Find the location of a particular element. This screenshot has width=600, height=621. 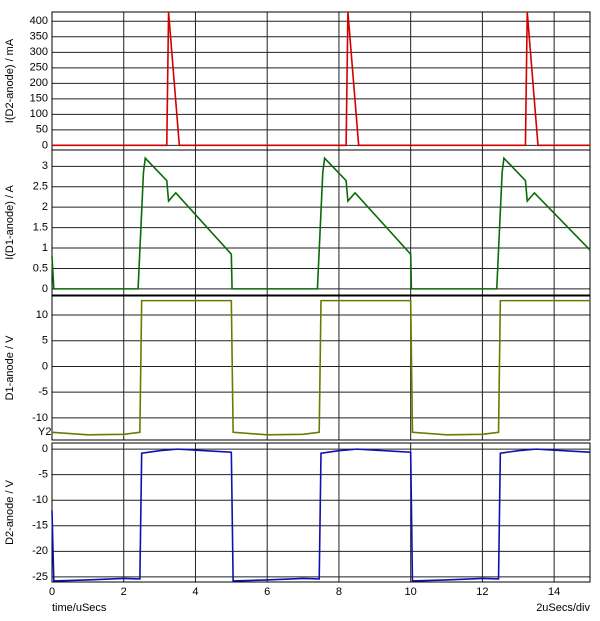

y-tick-label: 150 is located at coordinates (39, 99).